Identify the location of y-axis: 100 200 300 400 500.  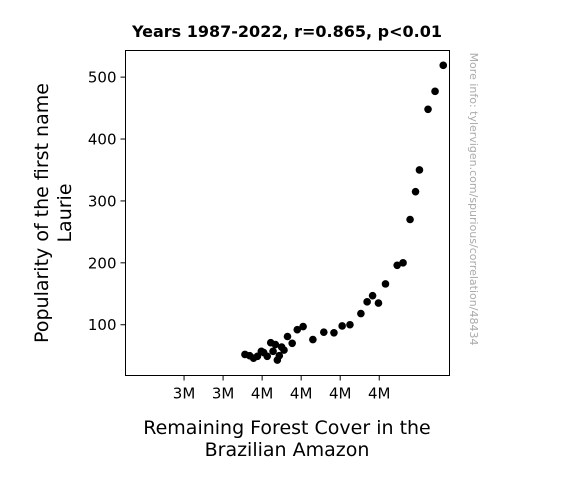
(107, 201).